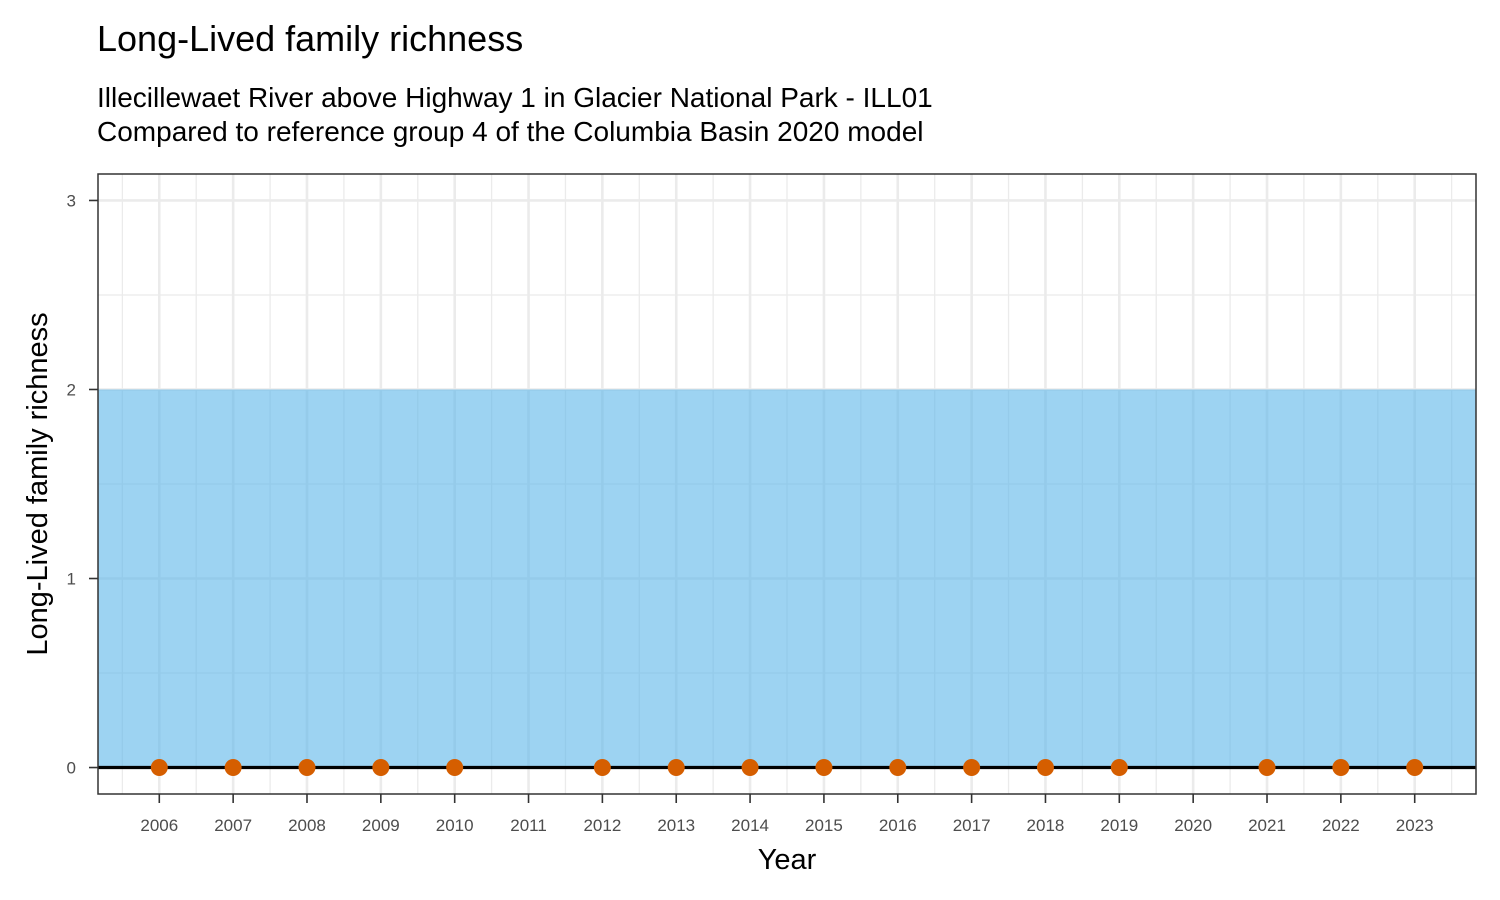  What do you see at coordinates (972, 825) in the screenshot?
I see `x-tick-label: 2017` at bounding box center [972, 825].